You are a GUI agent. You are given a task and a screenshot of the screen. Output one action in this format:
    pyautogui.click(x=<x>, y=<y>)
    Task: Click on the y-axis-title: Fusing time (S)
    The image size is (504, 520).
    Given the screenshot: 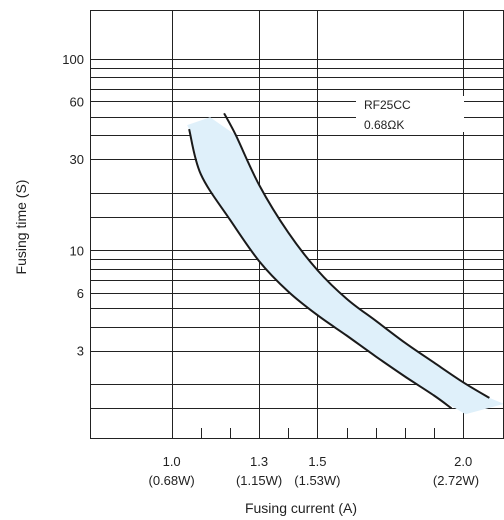 What is the action you would take?
    pyautogui.click(x=21, y=227)
    